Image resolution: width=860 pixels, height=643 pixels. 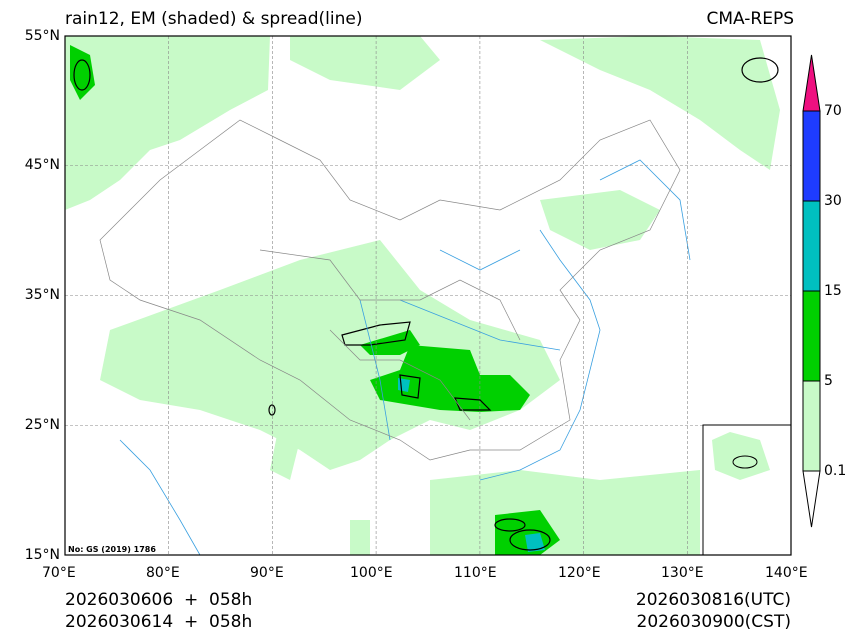 I want to click on colorbar-over, so click(x=811, y=83).